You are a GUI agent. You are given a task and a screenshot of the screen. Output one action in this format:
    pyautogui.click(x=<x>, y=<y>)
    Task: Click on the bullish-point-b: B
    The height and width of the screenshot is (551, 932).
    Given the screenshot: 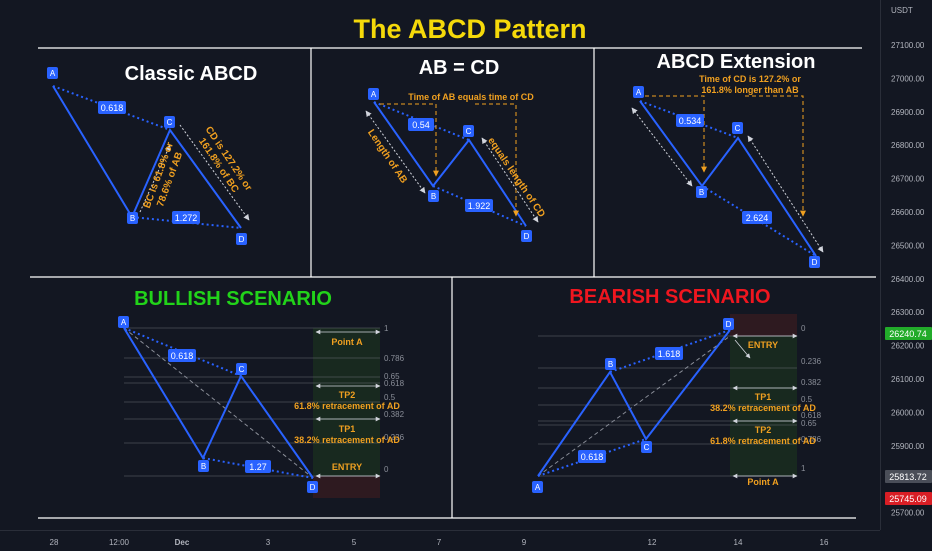 What is the action you would take?
    pyautogui.click(x=203, y=466)
    